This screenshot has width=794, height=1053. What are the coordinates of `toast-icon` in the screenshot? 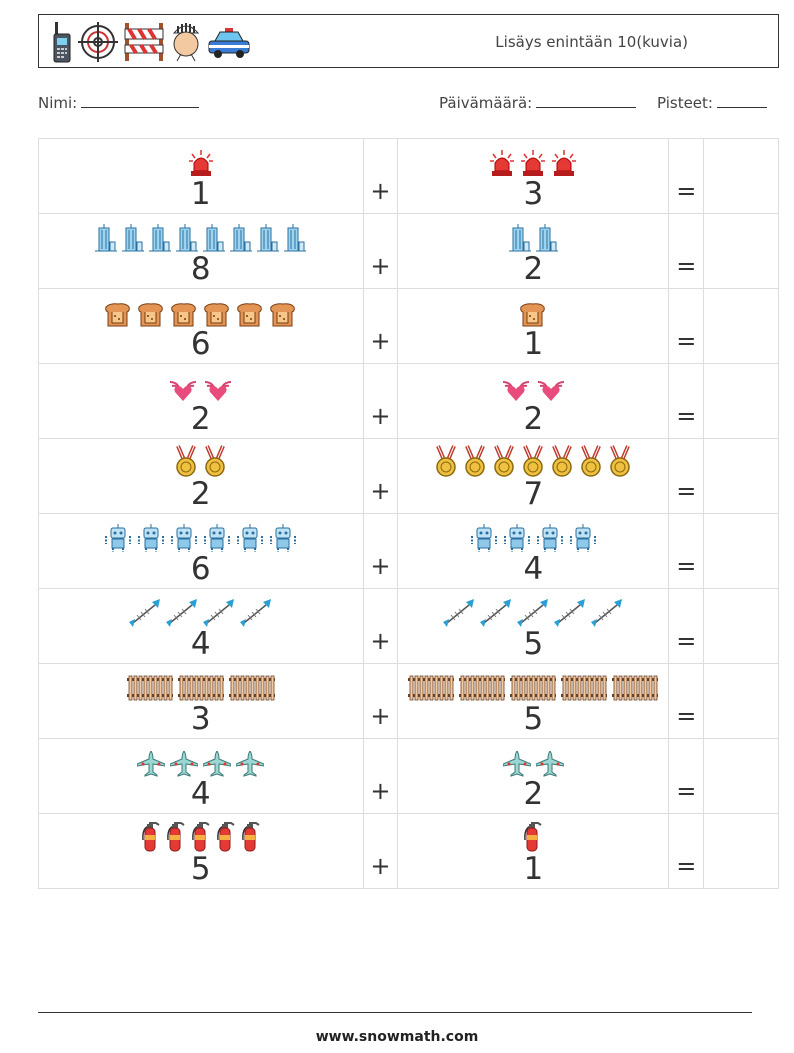 It's located at (533, 315).